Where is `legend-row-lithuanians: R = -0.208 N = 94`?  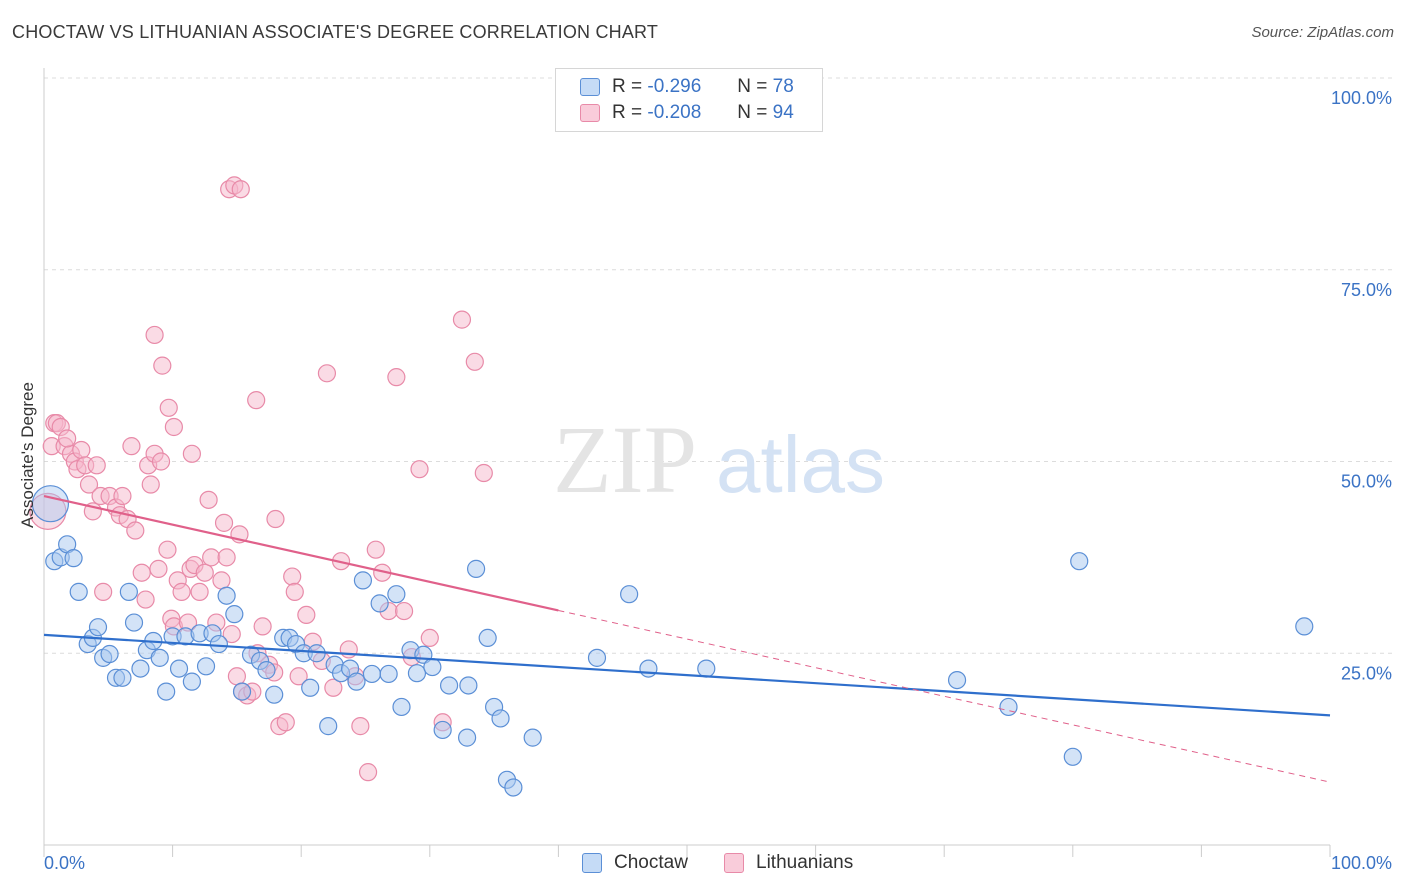
legend-row-lithuanians: R = -0.208 N = 94 is located at coordinates (687, 113).